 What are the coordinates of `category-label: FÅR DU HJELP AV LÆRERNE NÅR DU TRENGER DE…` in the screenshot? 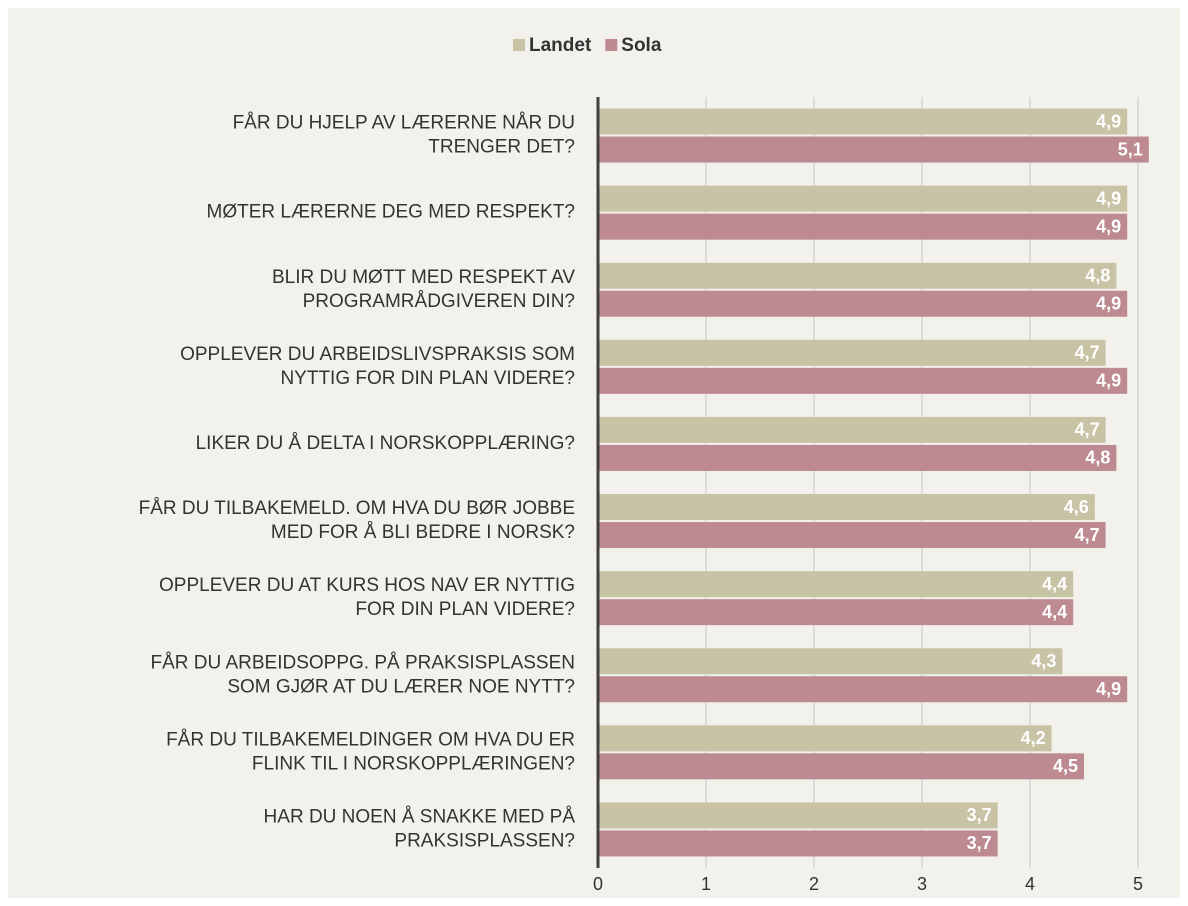 It's located at (404, 135).